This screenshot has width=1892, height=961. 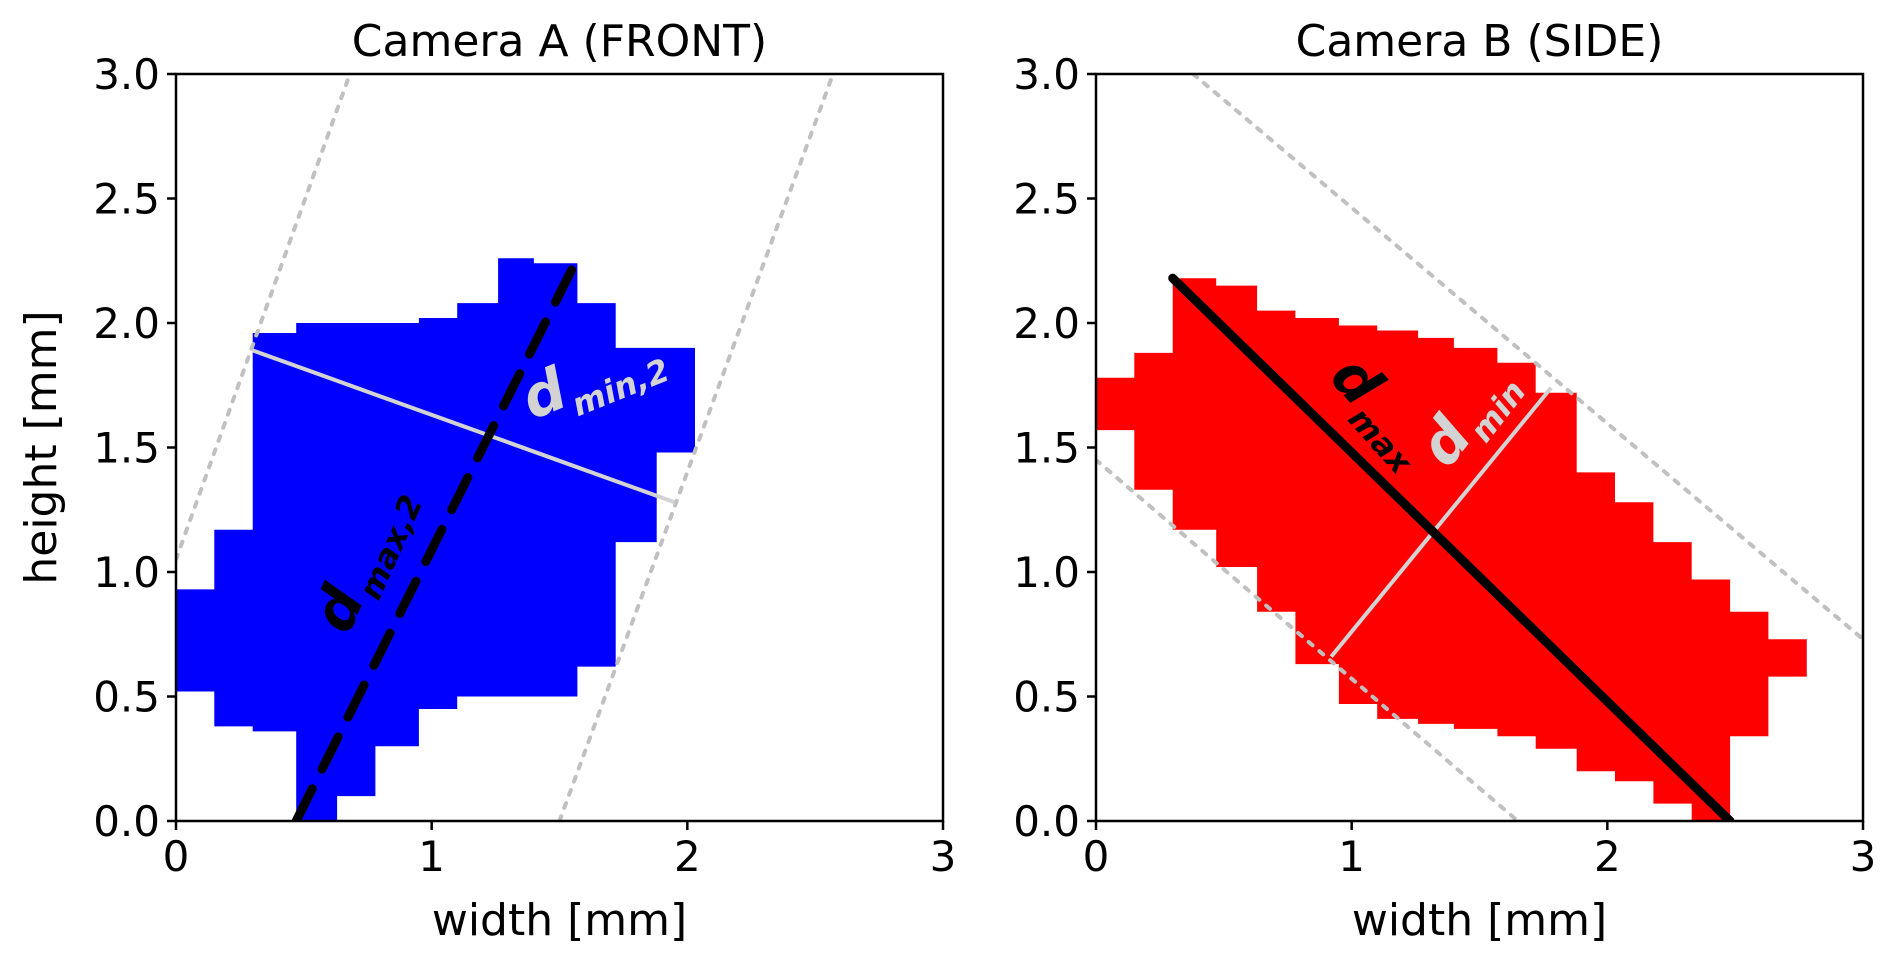 What do you see at coordinates (559, 41) in the screenshot?
I see `chart-title: Camera A (FRONT)` at bounding box center [559, 41].